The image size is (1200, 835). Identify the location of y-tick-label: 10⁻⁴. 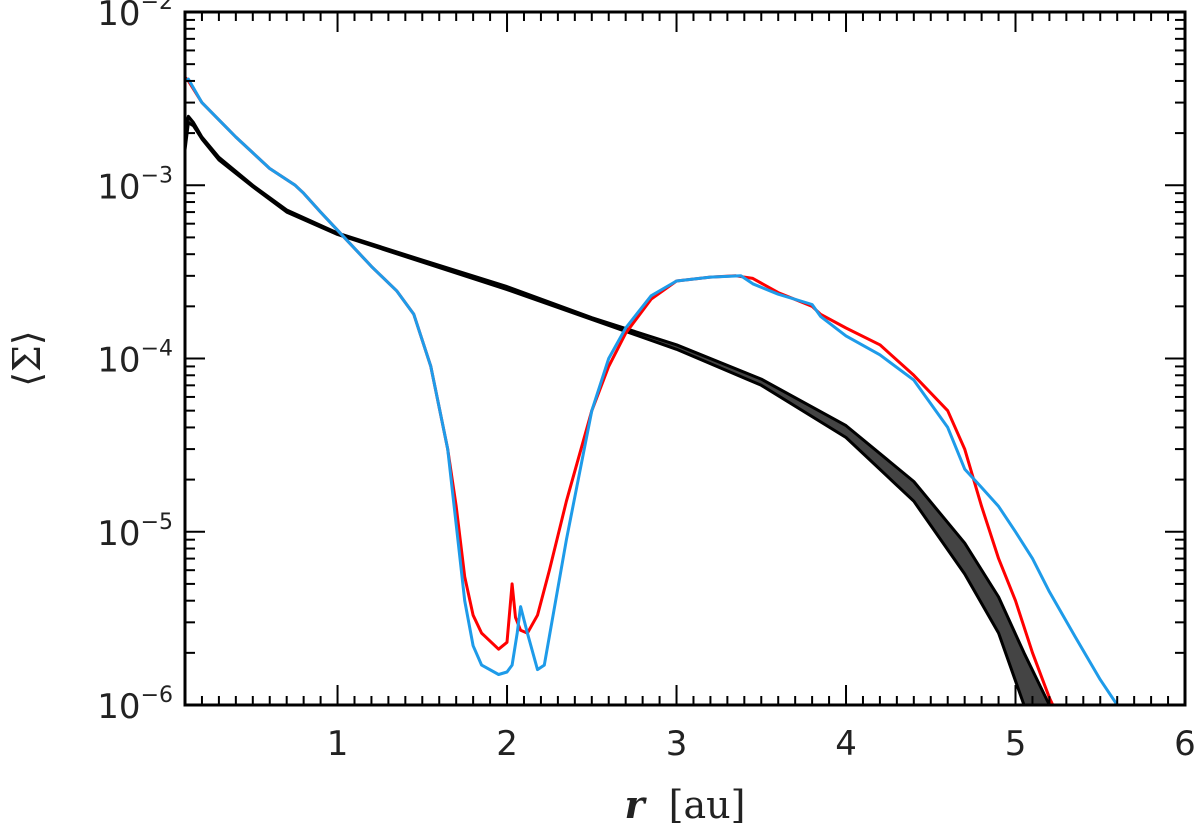
(135, 359).